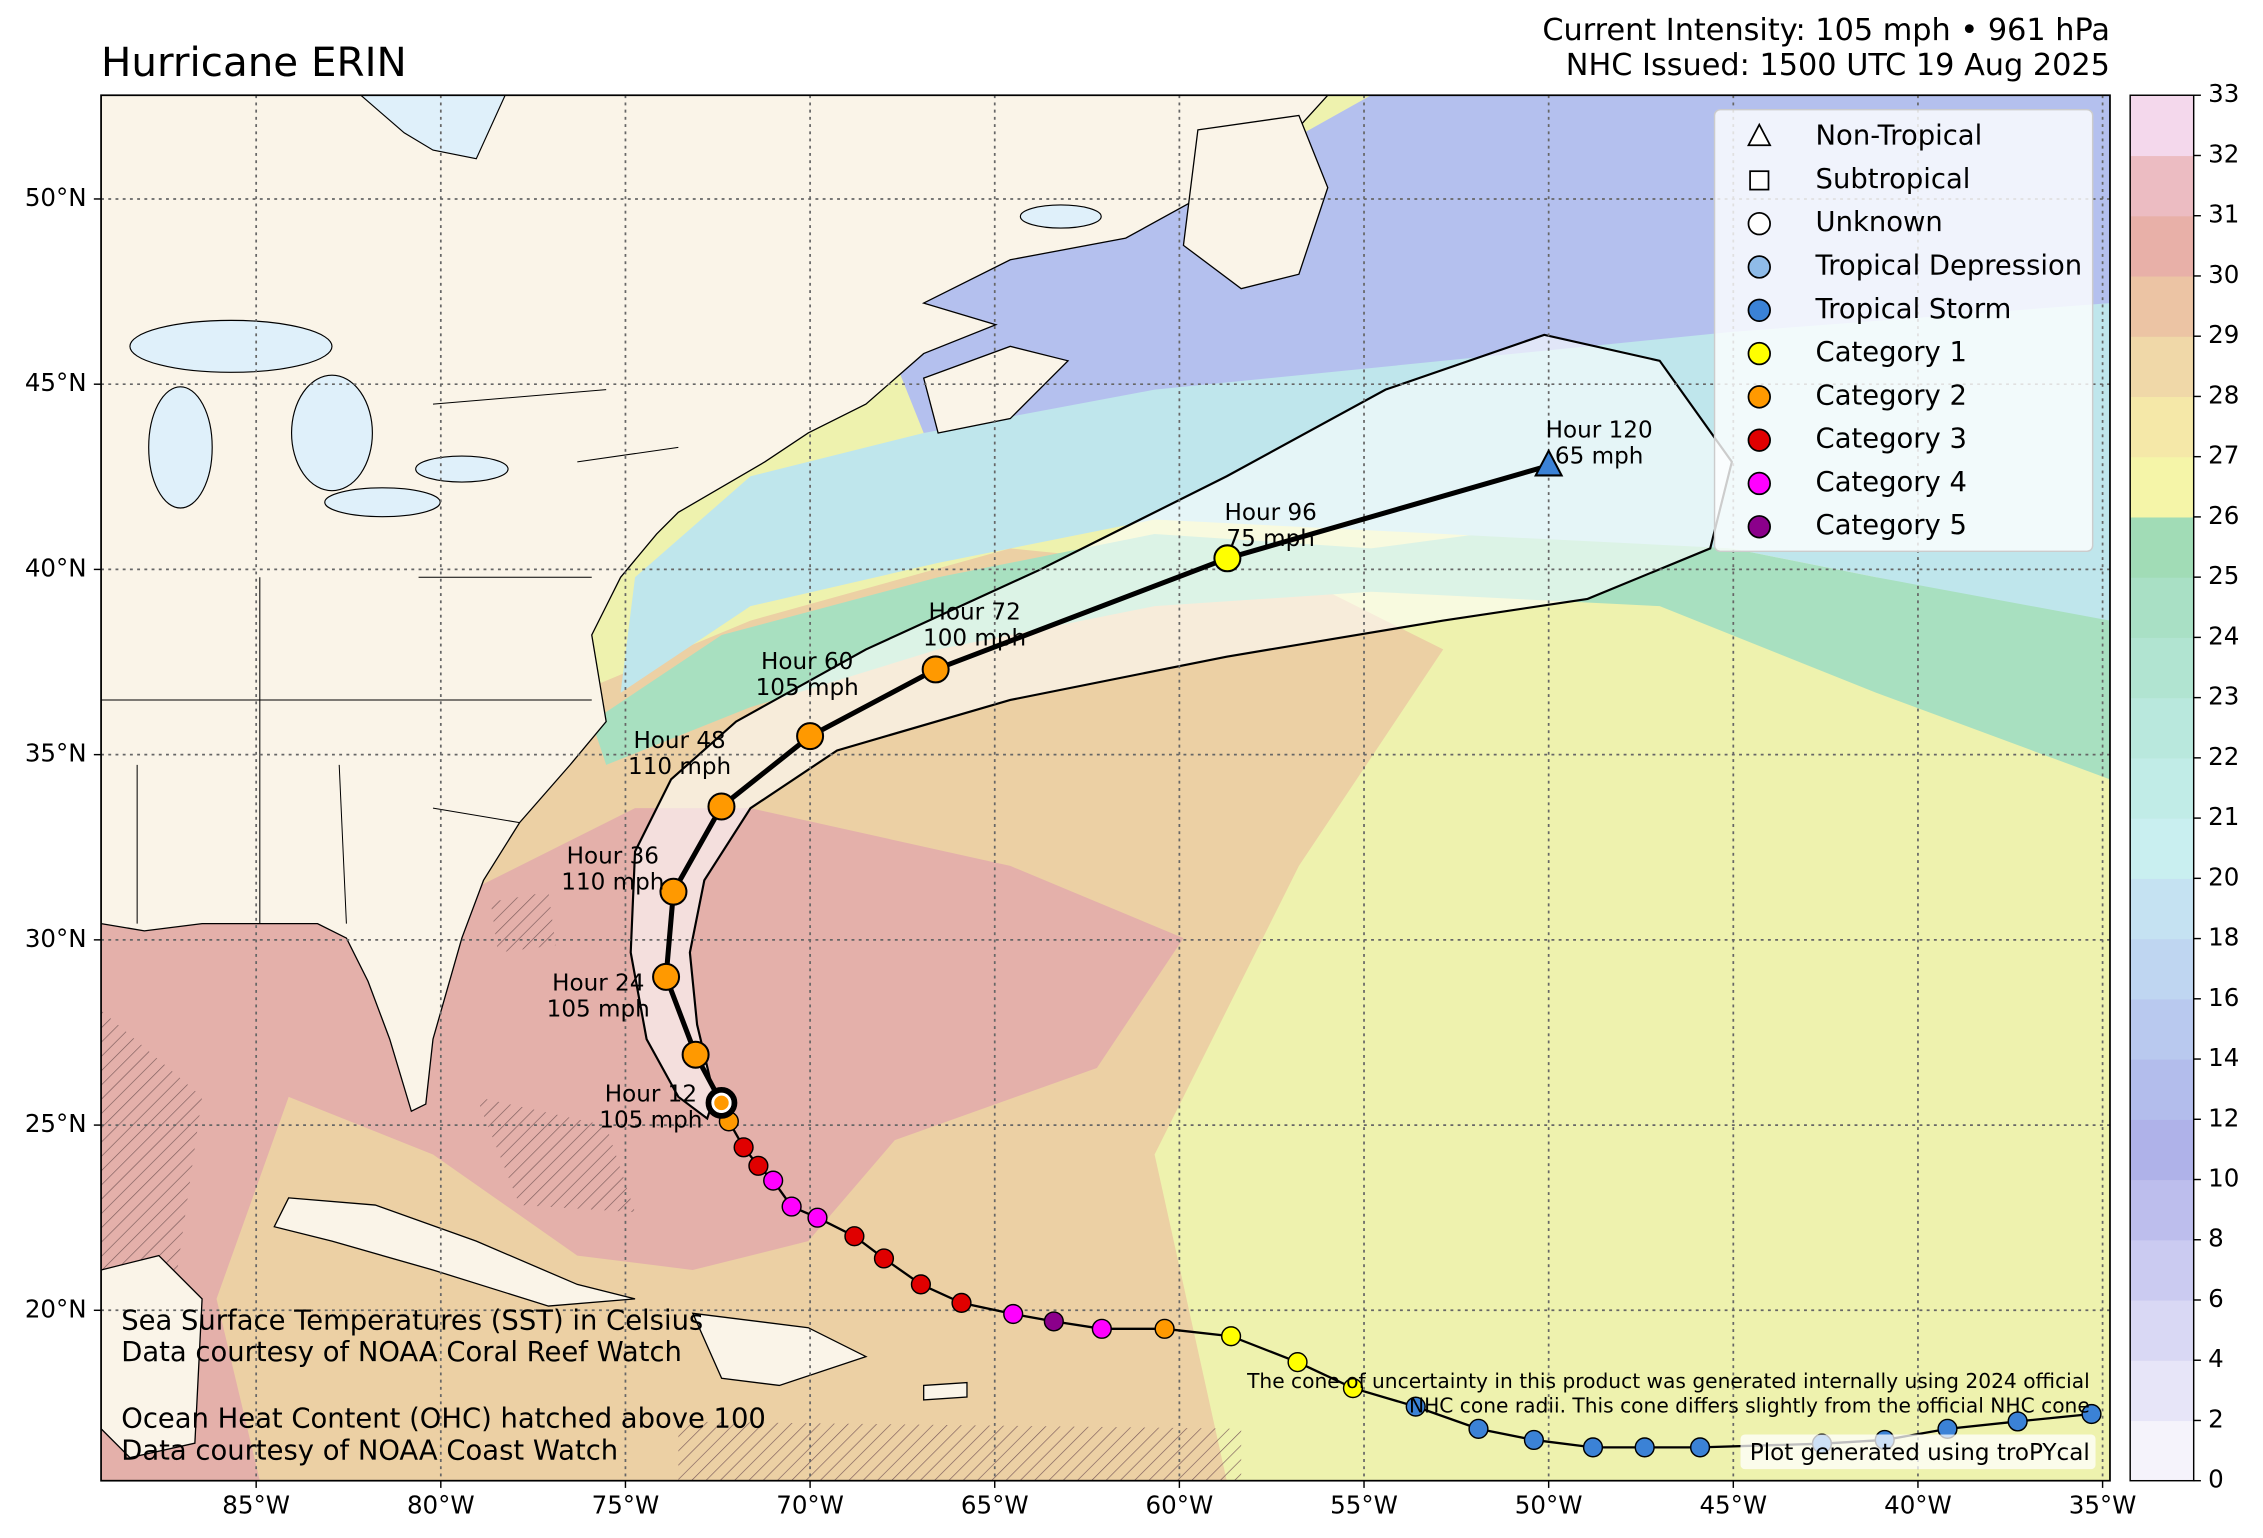 The width and height of the screenshot is (2263, 1538). I want to click on lon-tick-label: 60°W, so click(1180, 1505).